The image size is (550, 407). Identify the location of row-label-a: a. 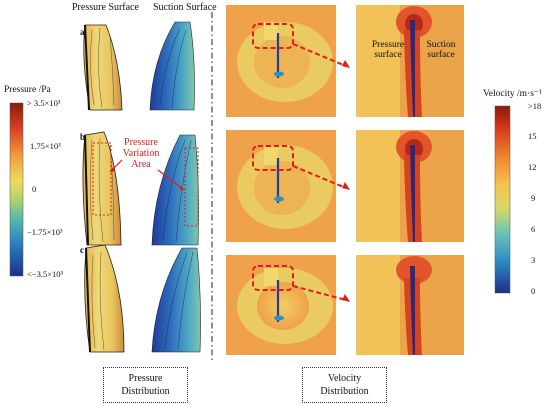
(82, 32).